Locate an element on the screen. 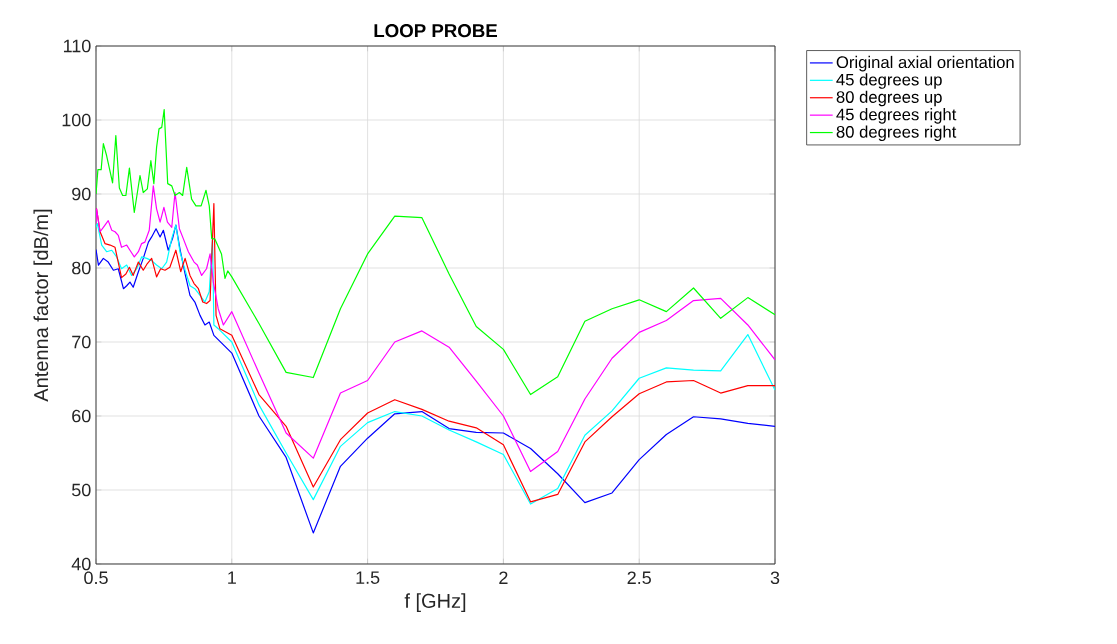 The width and height of the screenshot is (1117, 644). legend-label: 80 degrees up is located at coordinates (889, 98).